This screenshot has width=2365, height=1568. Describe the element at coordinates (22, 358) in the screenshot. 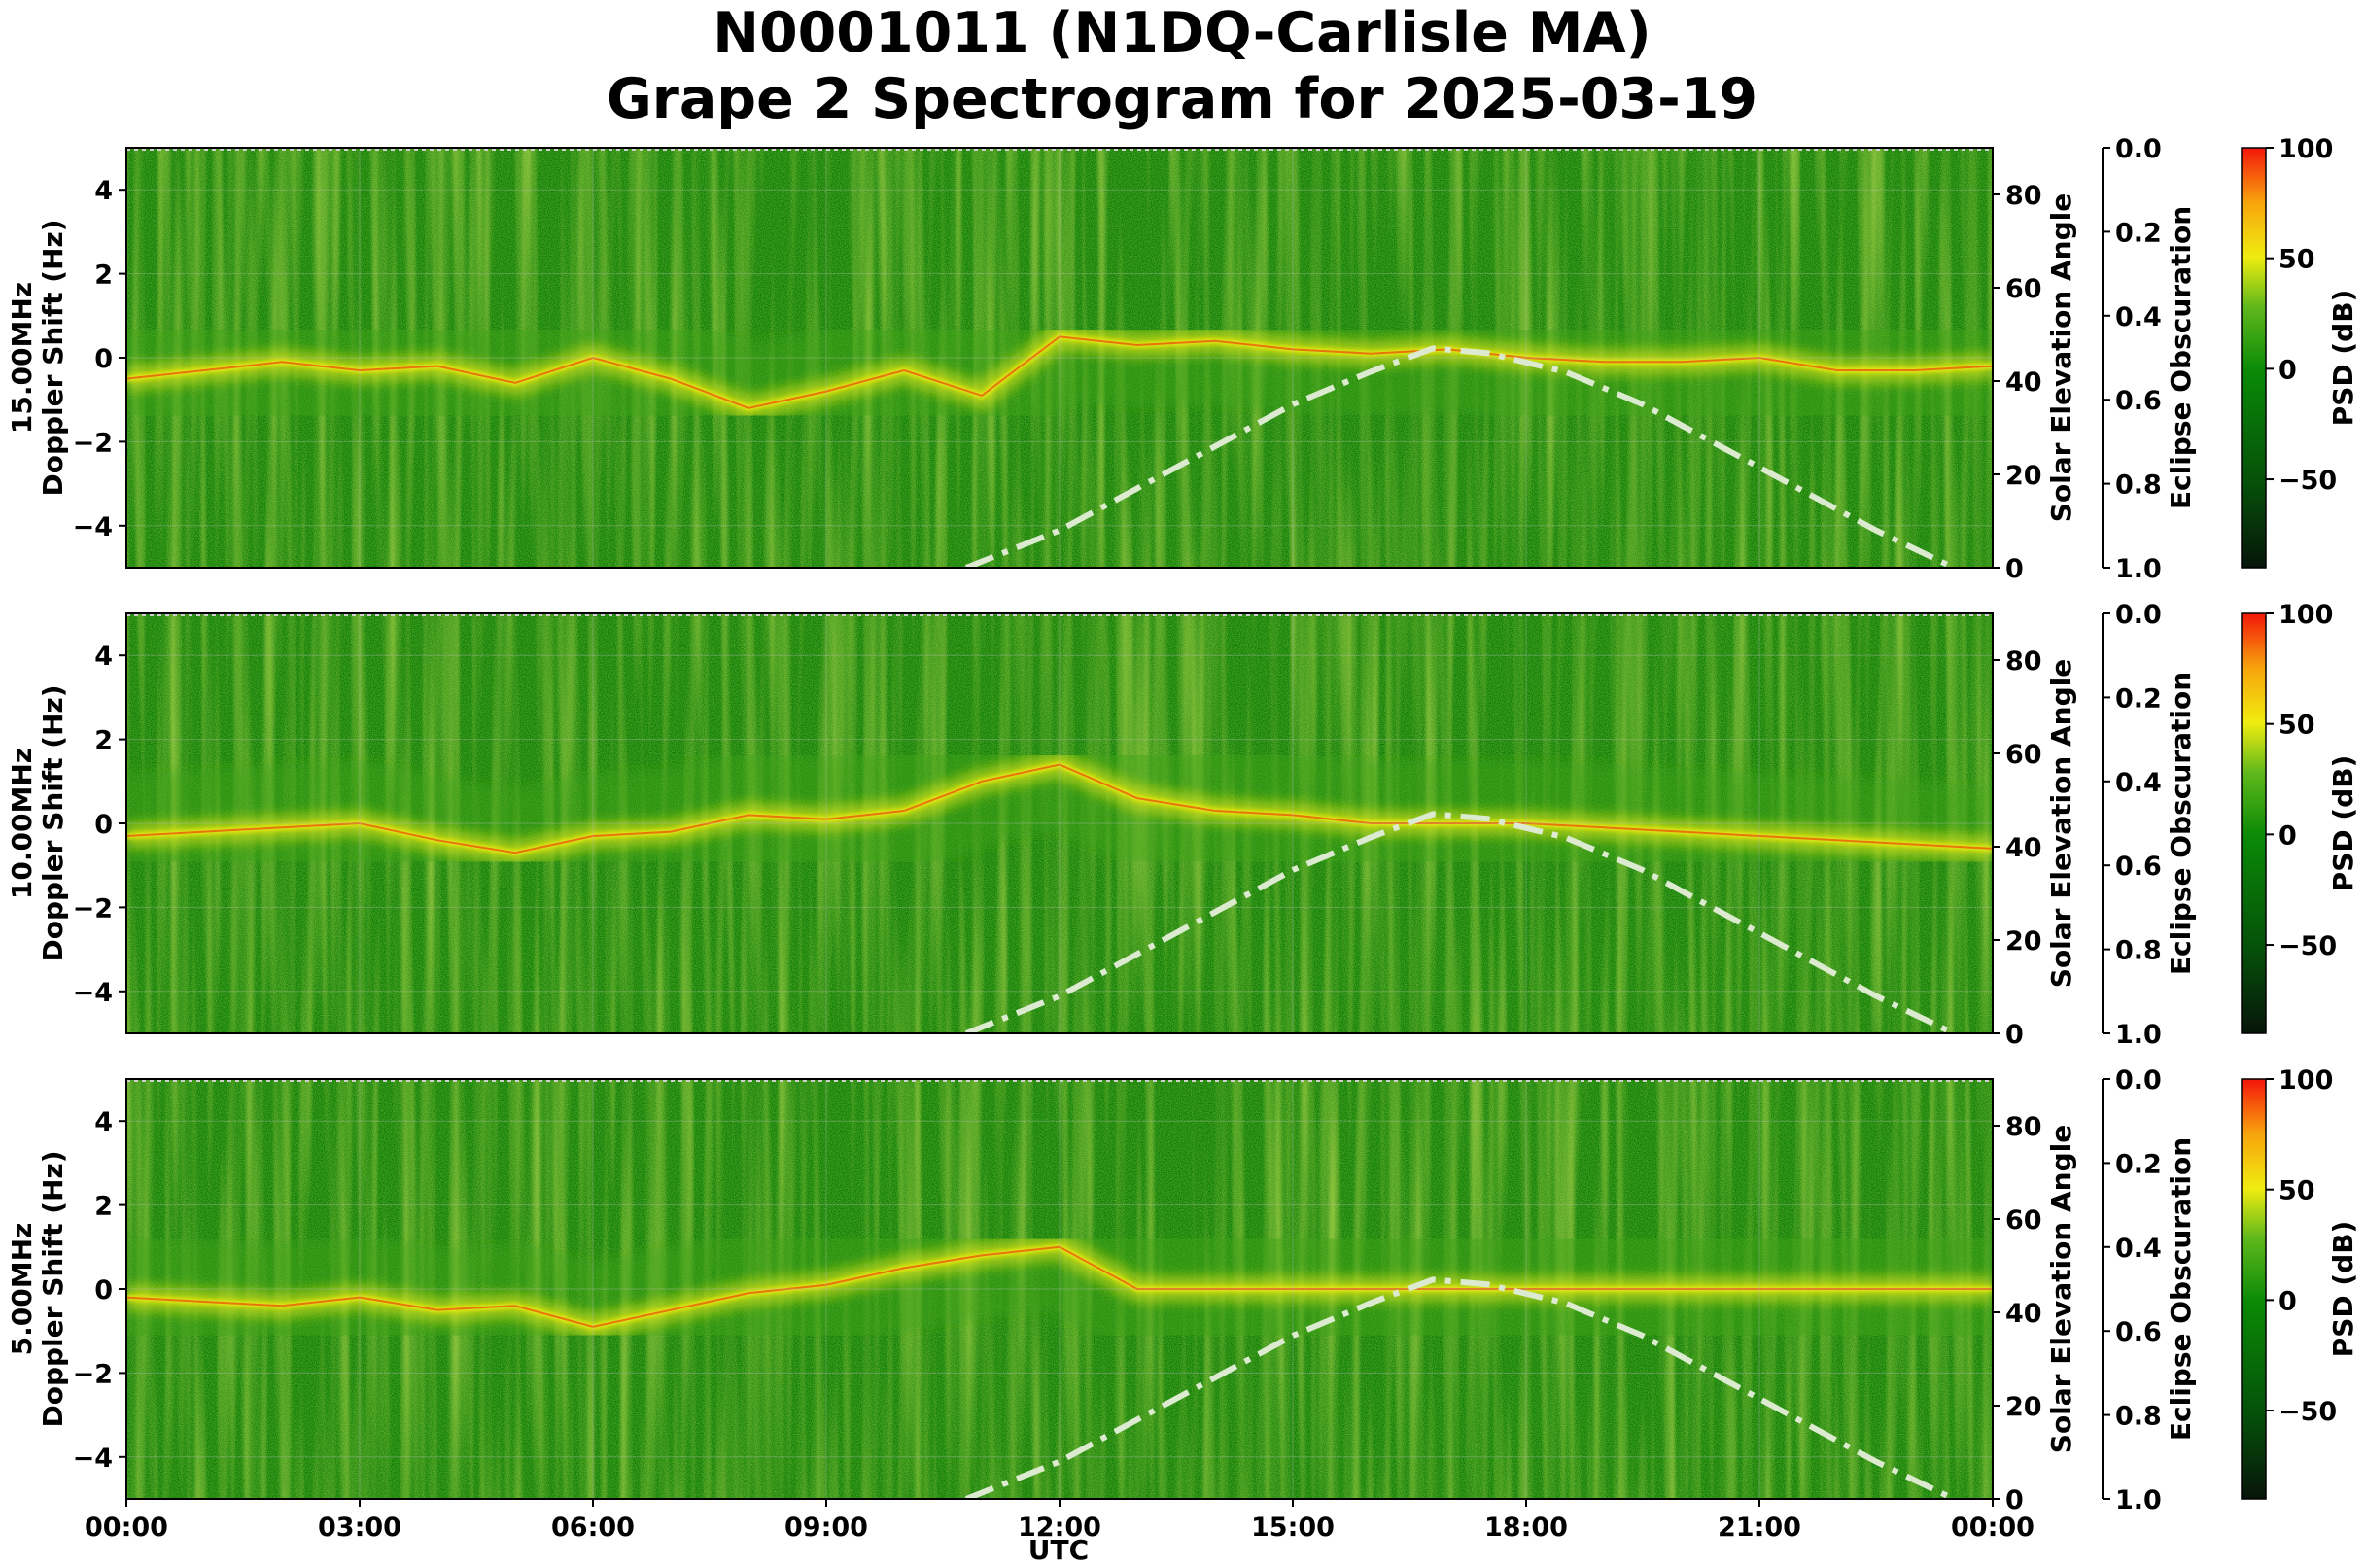

I see `y-axis-label-frequency: 15.00MHz` at that location.